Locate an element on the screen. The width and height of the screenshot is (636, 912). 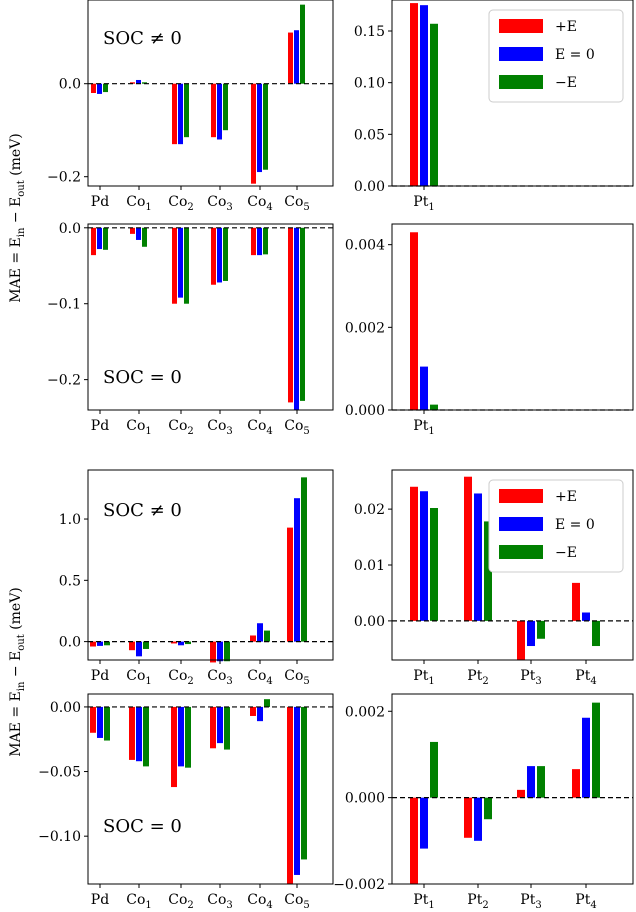
bar-bottom-right-s0-c3 is located at coordinates (576, 783).